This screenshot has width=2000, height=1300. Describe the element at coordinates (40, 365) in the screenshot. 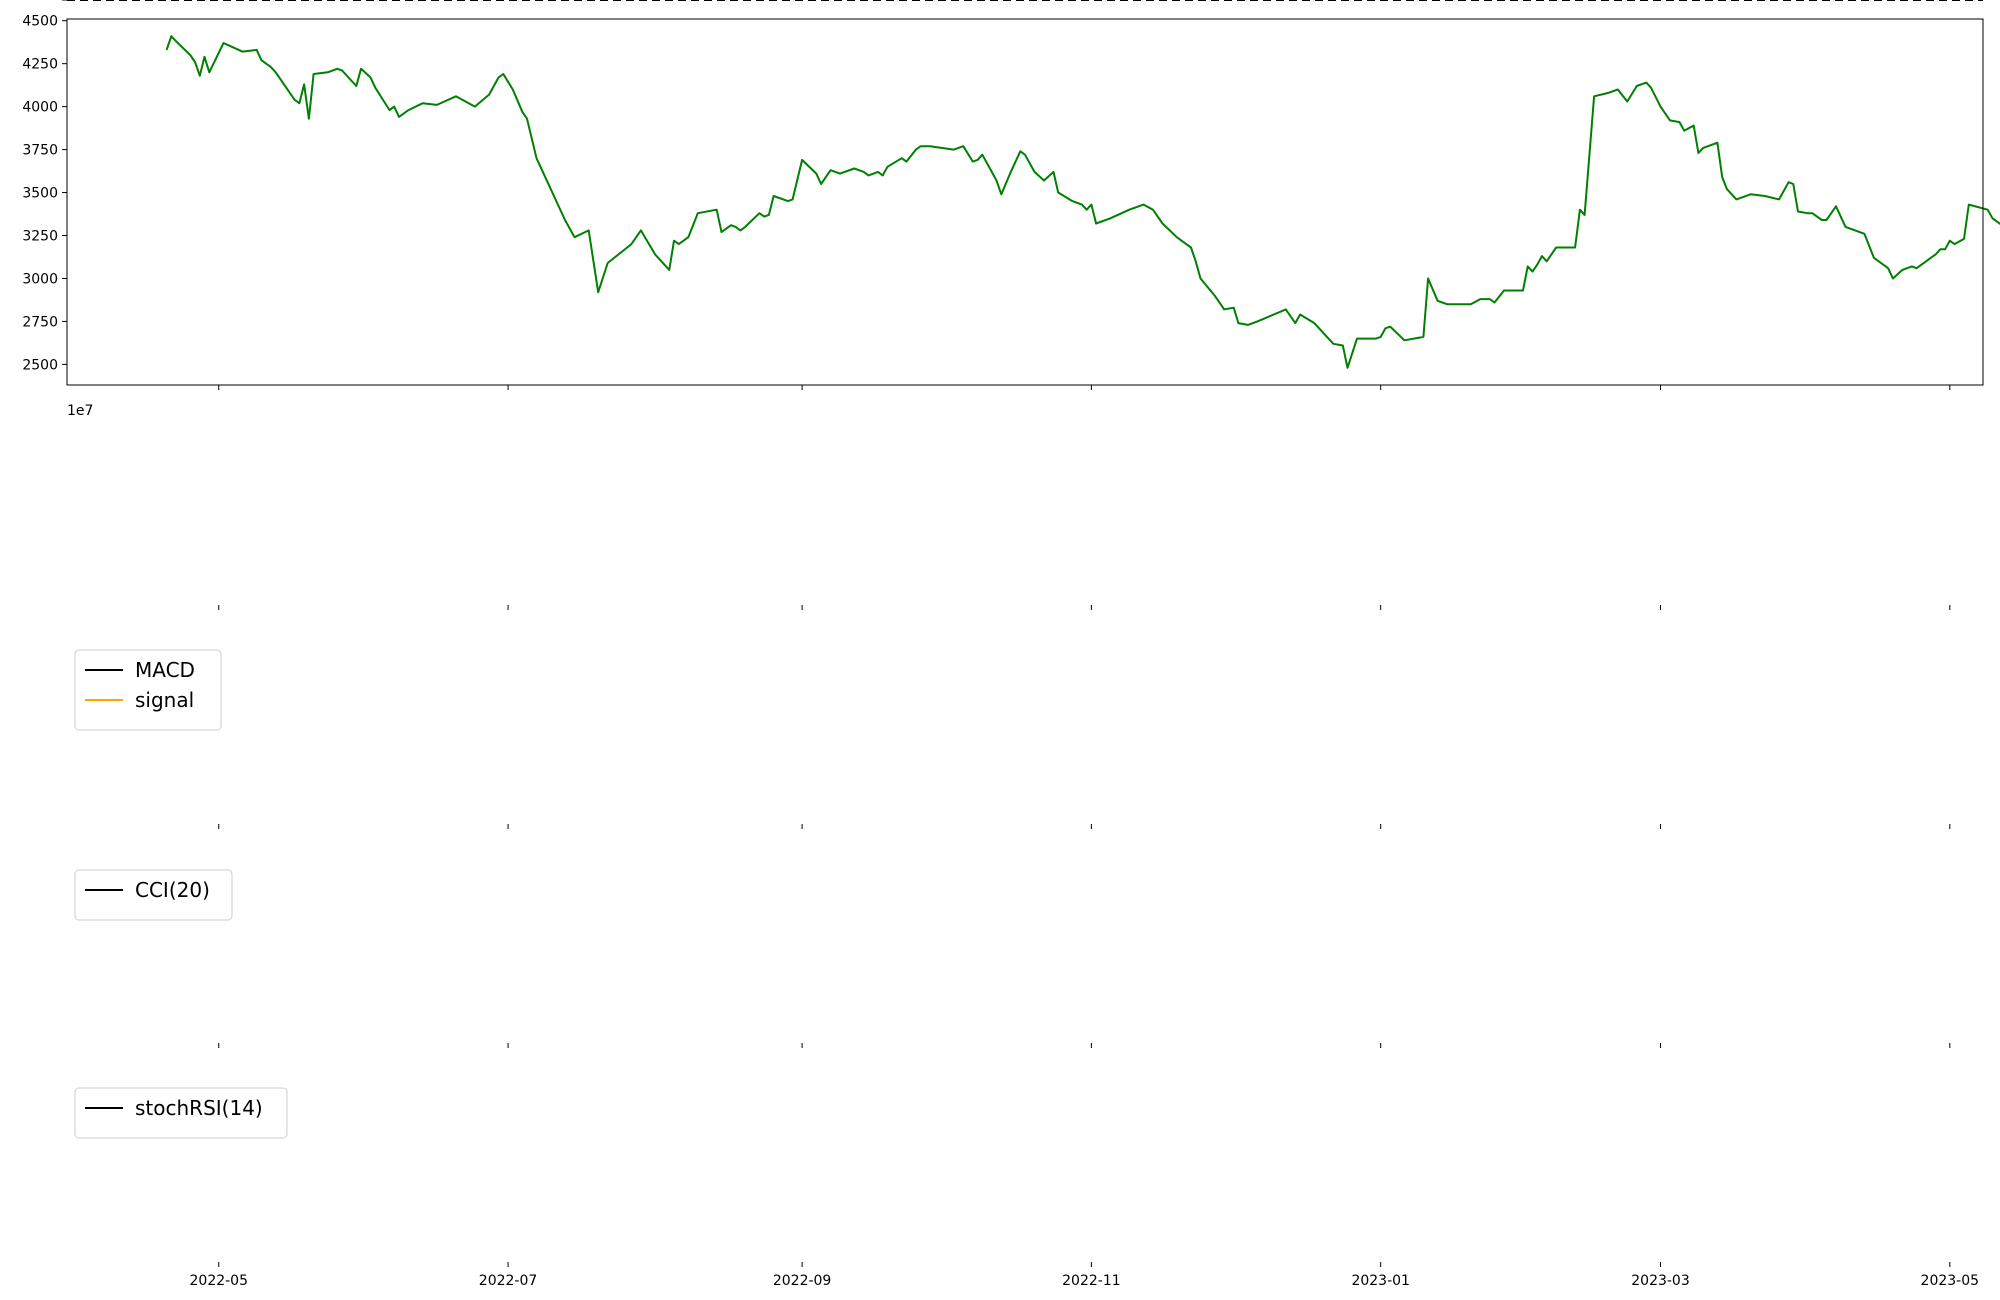

I see `price-ytick-label: 2500` at that location.